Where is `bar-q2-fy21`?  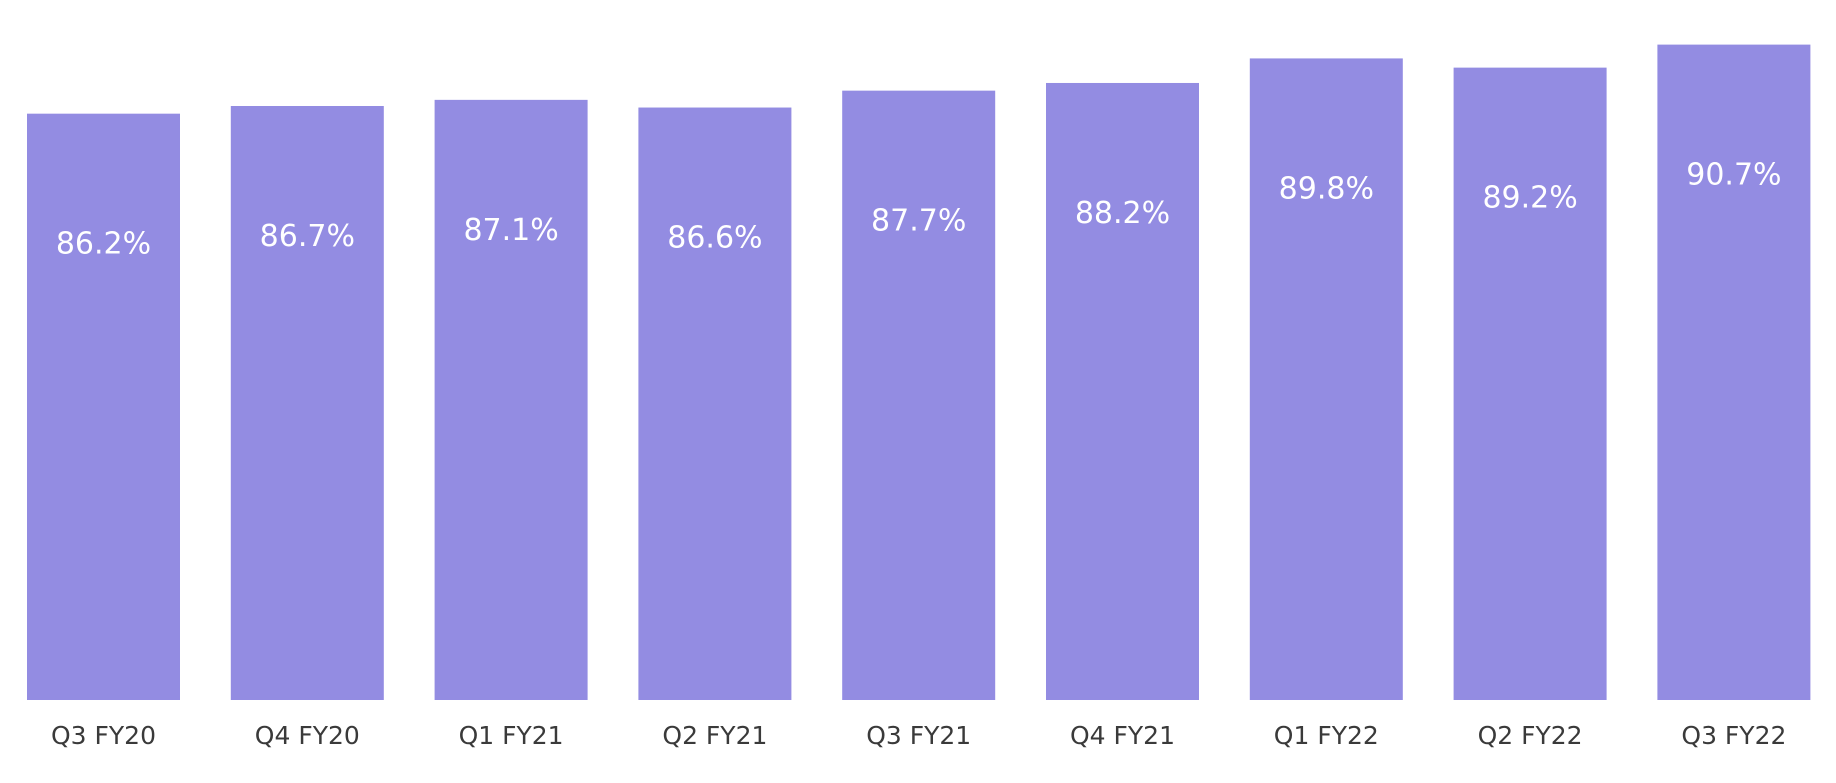
bar-q2-fy21 is located at coordinates (715, 403).